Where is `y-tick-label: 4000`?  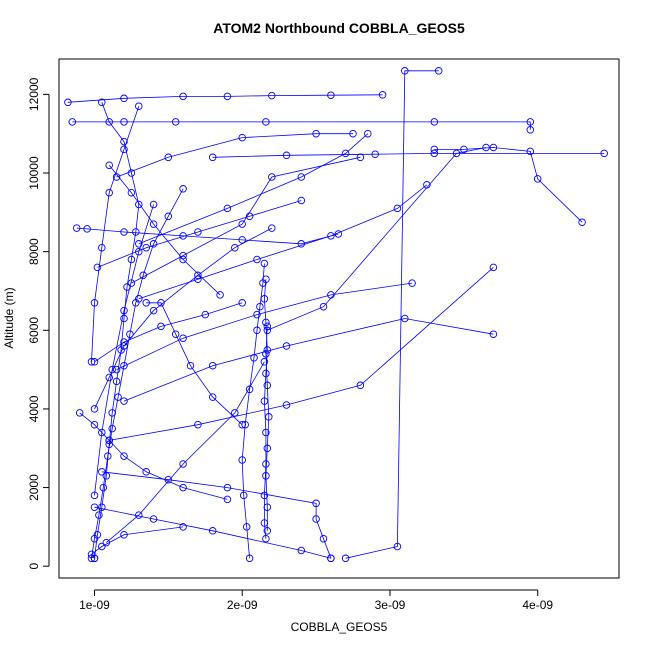 y-tick-label: 4000 is located at coordinates (34, 408).